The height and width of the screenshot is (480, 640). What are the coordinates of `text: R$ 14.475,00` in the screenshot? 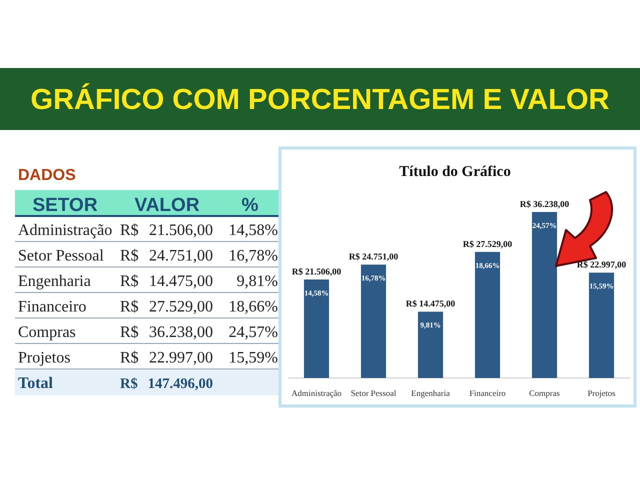 It's located at (166, 281).